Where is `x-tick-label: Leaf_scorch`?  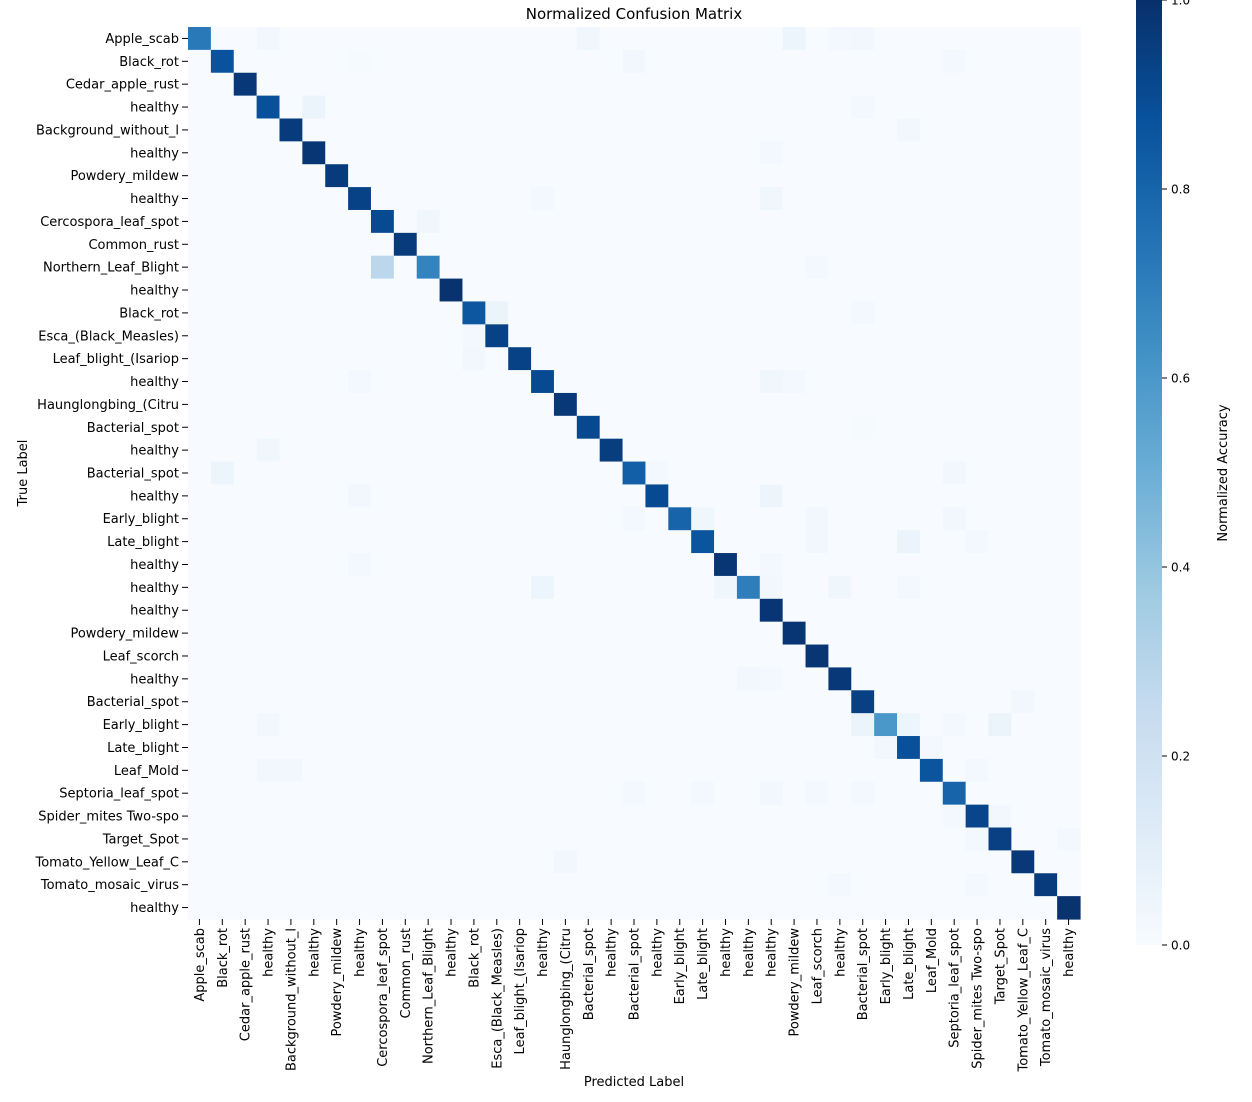 x-tick-label: Leaf_scorch is located at coordinates (817, 966).